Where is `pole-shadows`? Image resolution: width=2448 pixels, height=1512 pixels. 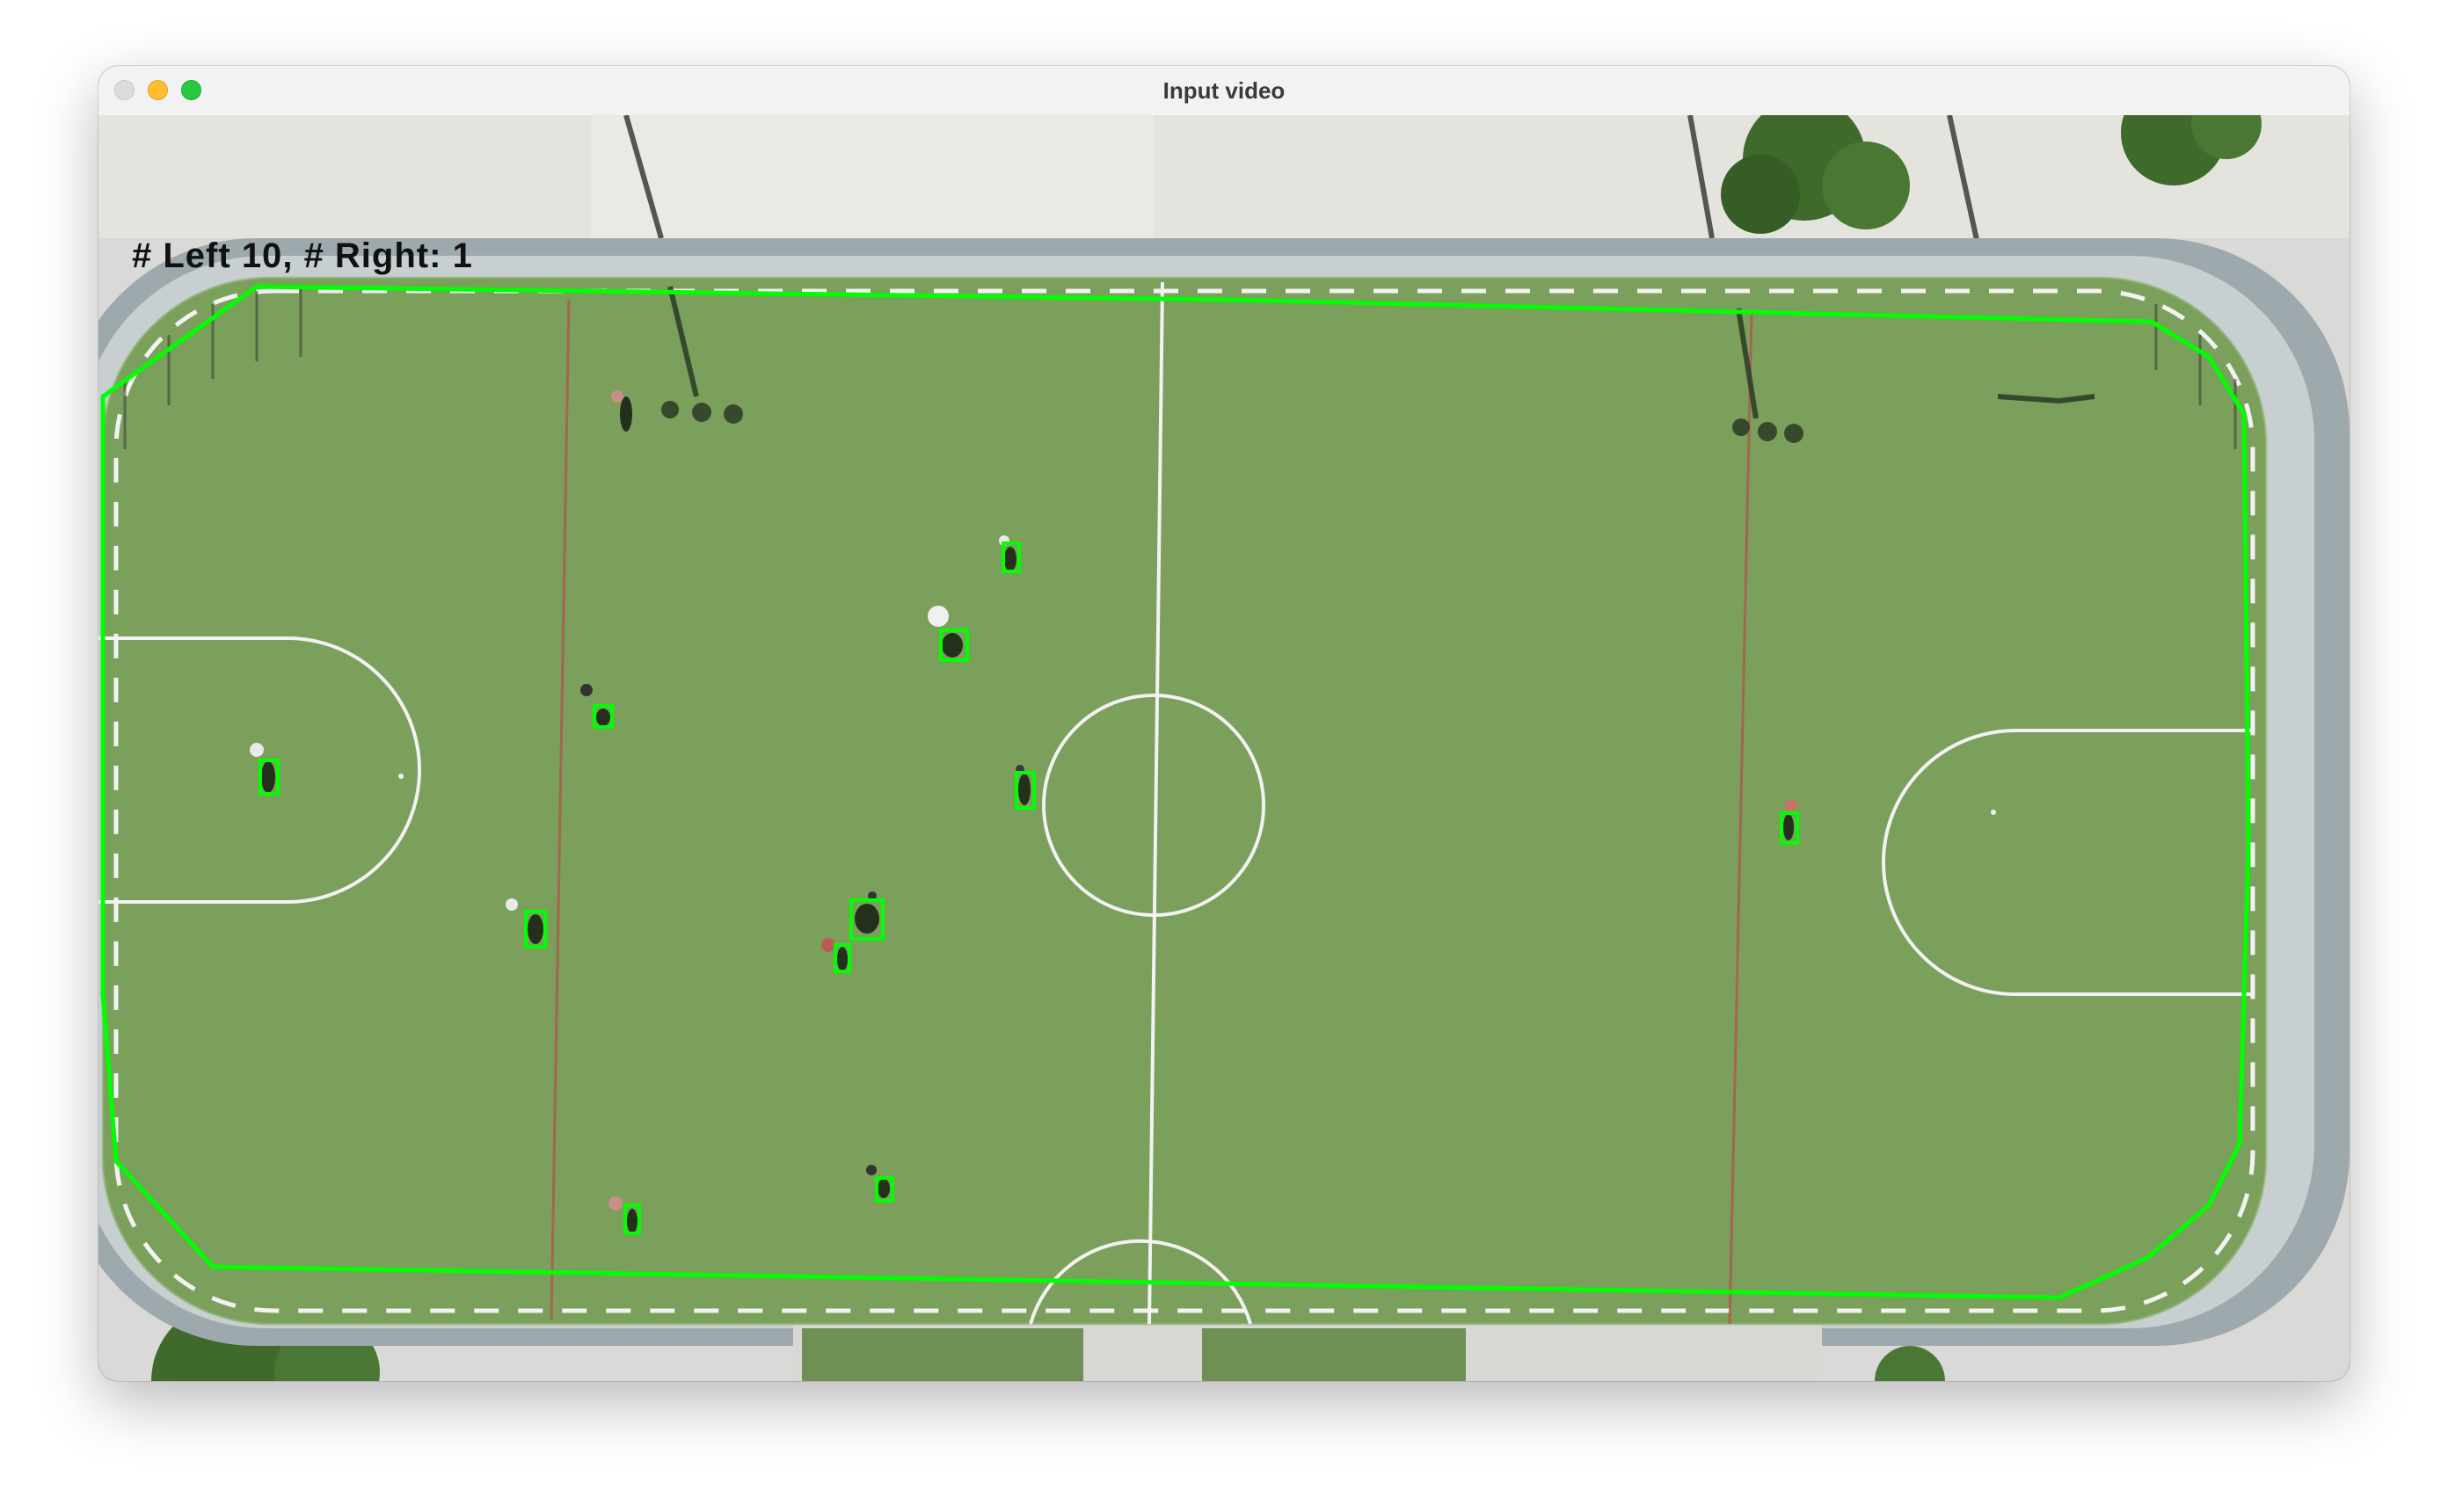
pole-shadows is located at coordinates (1378, 365).